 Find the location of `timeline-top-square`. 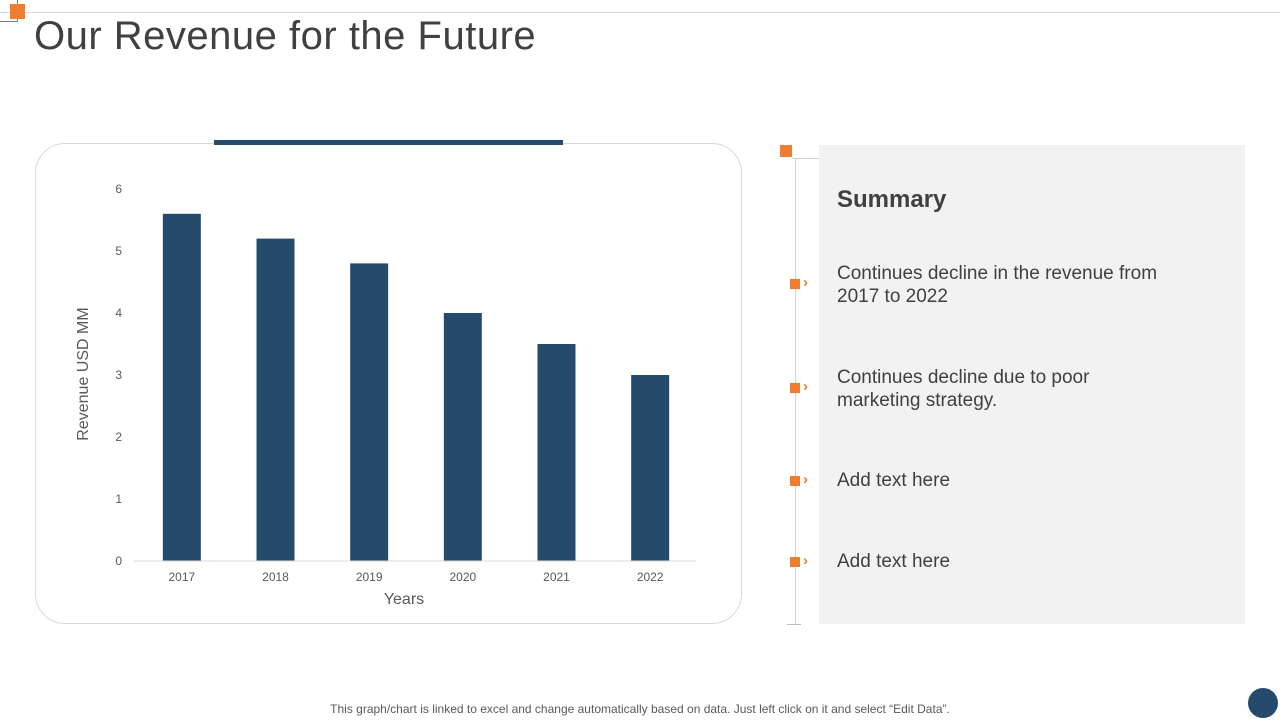

timeline-top-square is located at coordinates (786, 151).